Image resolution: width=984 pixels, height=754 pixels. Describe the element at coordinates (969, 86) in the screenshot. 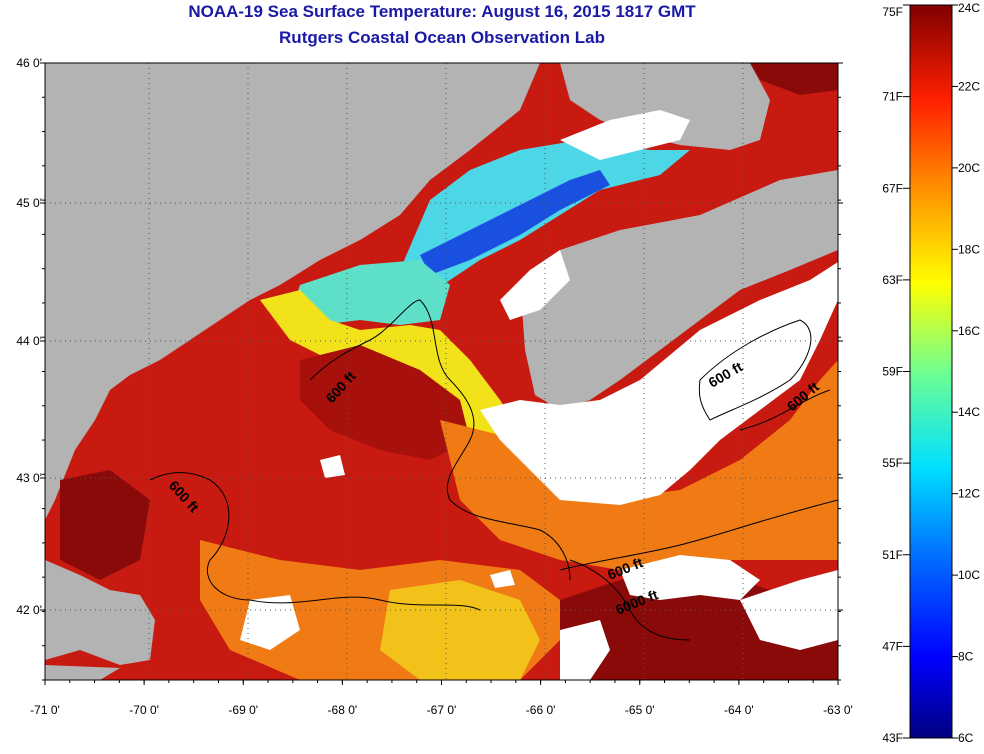

I see `colorbar-label-c: 22C` at that location.